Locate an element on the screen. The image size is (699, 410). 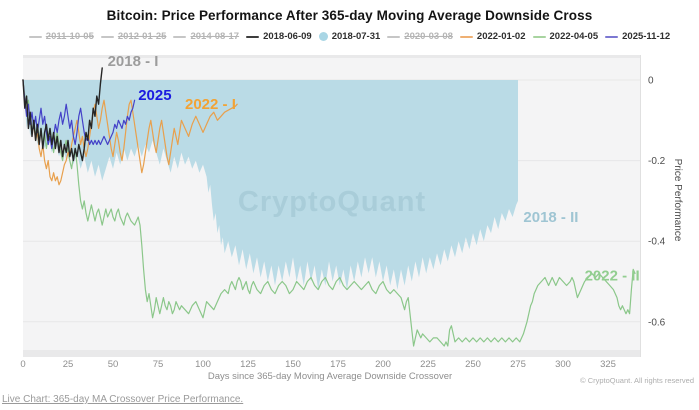
series-label-2022-I: 2022 - I is located at coordinates (210, 104).